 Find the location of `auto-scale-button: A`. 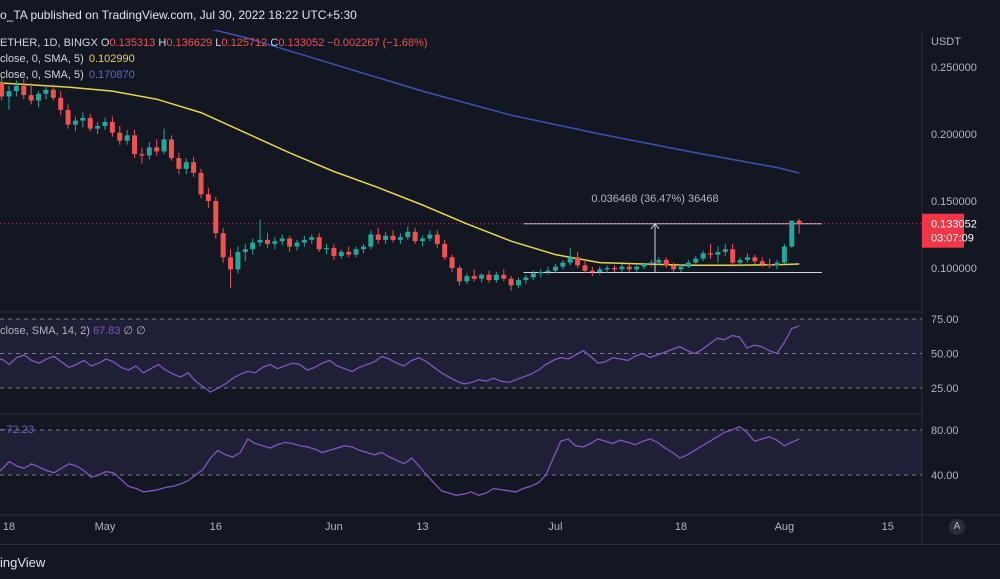

auto-scale-button: A is located at coordinates (957, 527).